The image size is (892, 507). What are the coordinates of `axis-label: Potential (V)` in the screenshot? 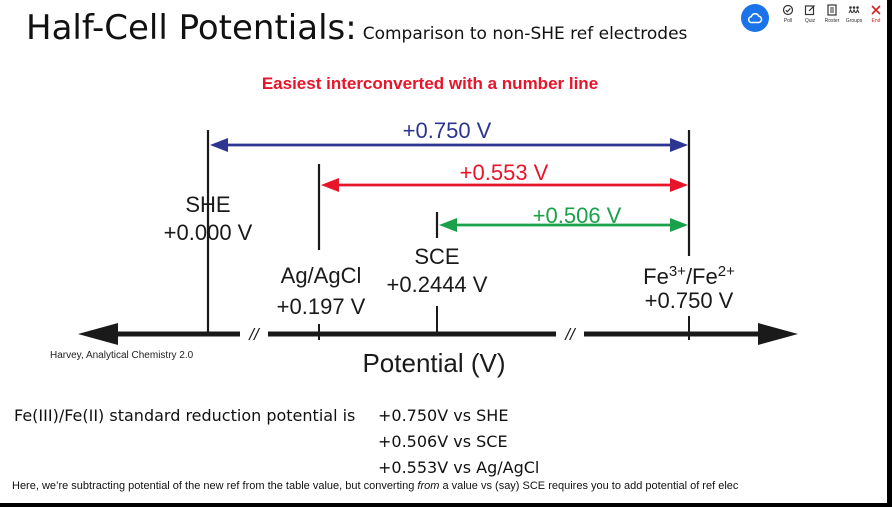 It's located at (433, 363).